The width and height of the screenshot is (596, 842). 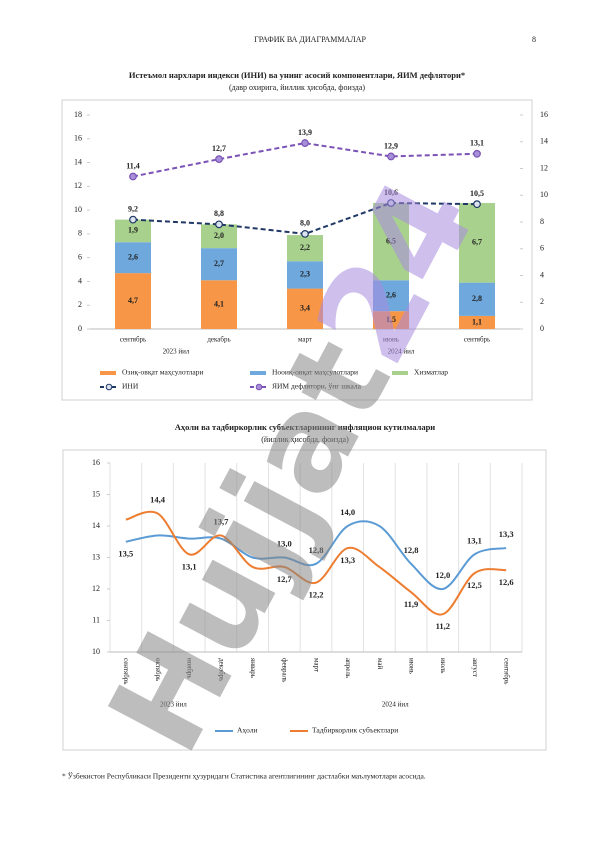 I want to click on y-tick-label: 15, so click(x=96, y=493).